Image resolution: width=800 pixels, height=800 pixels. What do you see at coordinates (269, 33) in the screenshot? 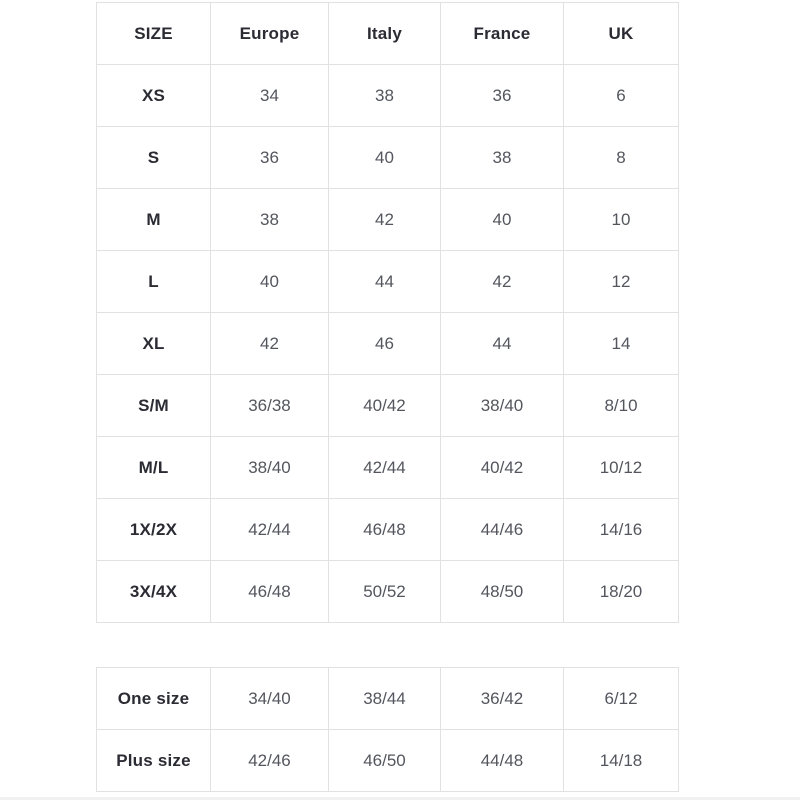
I see `column-header: Europe` at bounding box center [269, 33].